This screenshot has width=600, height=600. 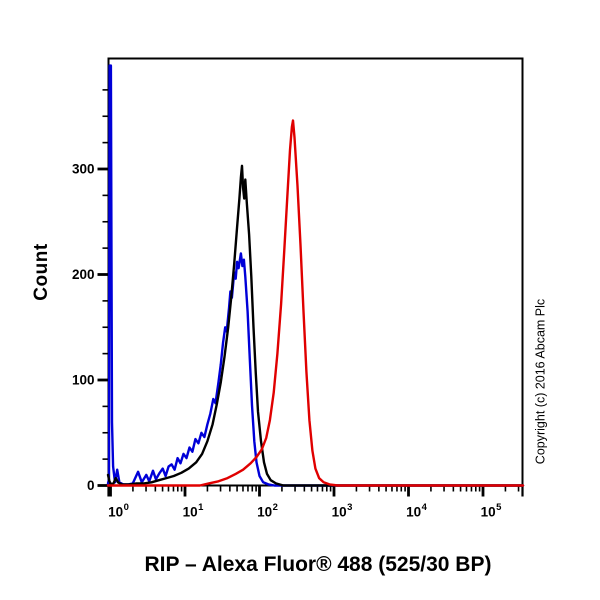 I want to click on x-tick-label: 10⁵, so click(x=492, y=511).